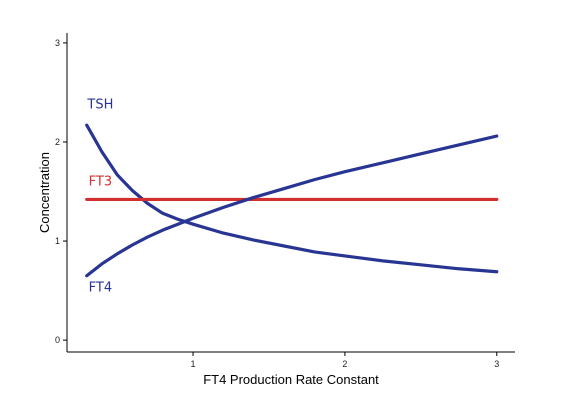 Image resolution: width=570 pixels, height=404 pixels. I want to click on series-label-ft4: FT4, so click(100, 288).